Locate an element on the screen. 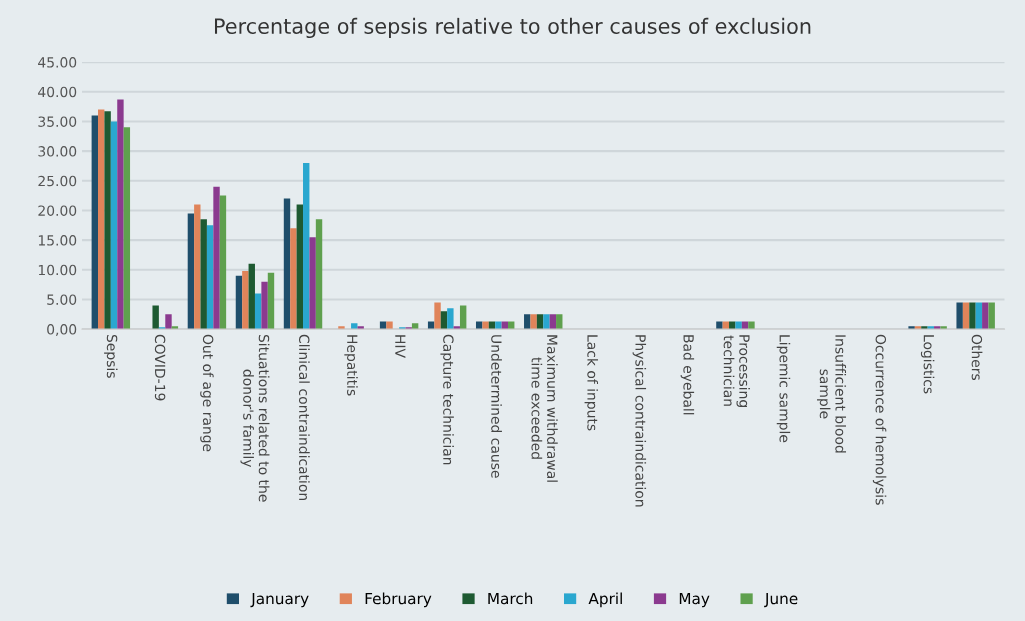 The image size is (1025, 621). x-tick-label: Lipemic sample is located at coordinates (783, 389).